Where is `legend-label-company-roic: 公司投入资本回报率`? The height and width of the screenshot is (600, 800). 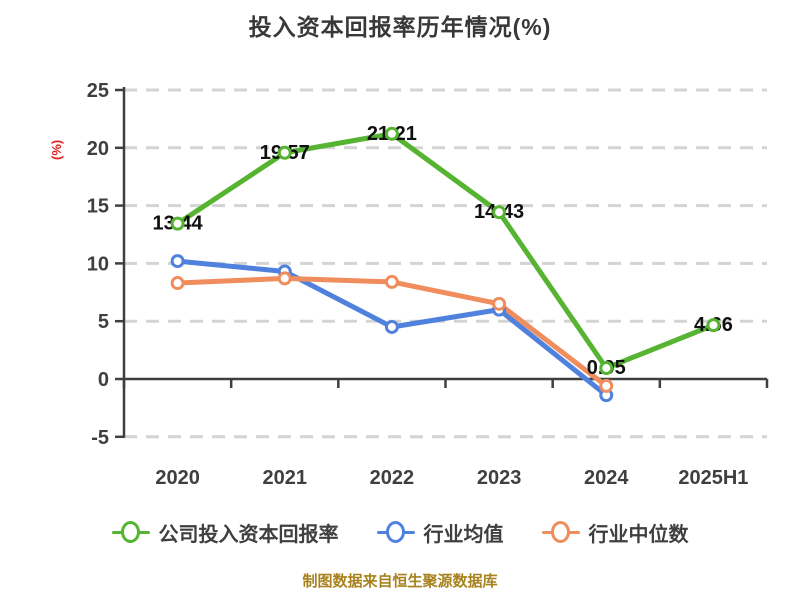 legend-label-company-roic: 公司投入资本回报率 is located at coordinates (248, 535).